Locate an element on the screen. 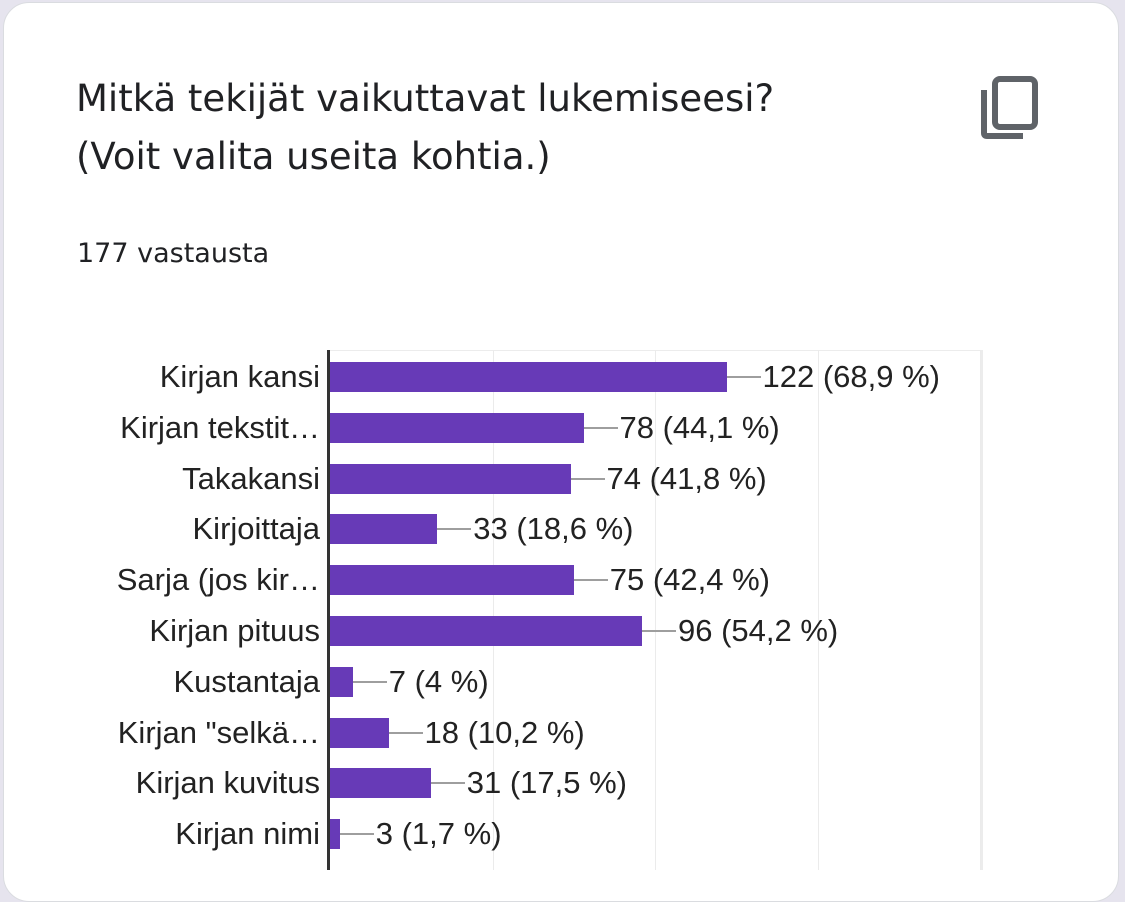  copy-icon is located at coordinates (1009, 107).